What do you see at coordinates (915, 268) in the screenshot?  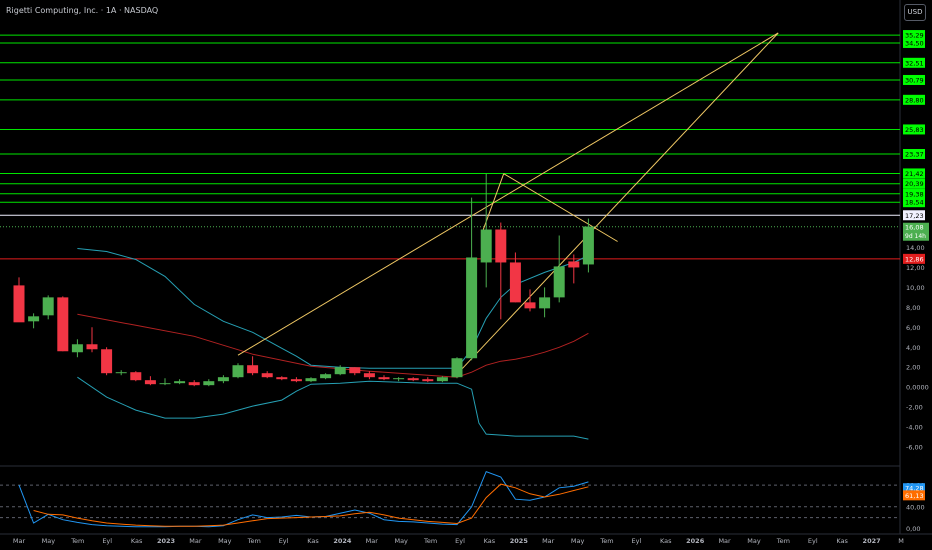 I see `price-tick-label: 12,00` at bounding box center [915, 268].